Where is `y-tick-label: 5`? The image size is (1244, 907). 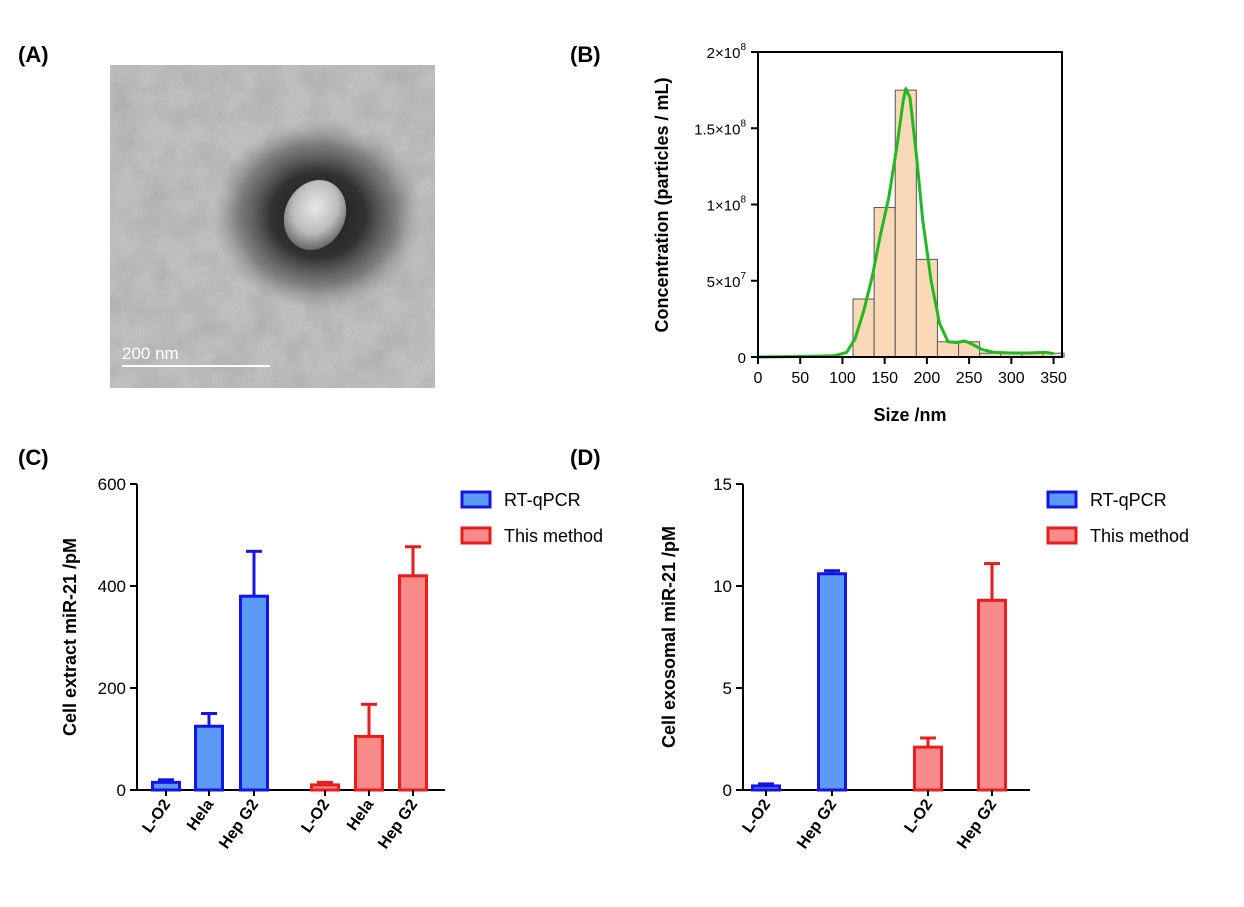 y-tick-label: 5 is located at coordinates (727, 688).